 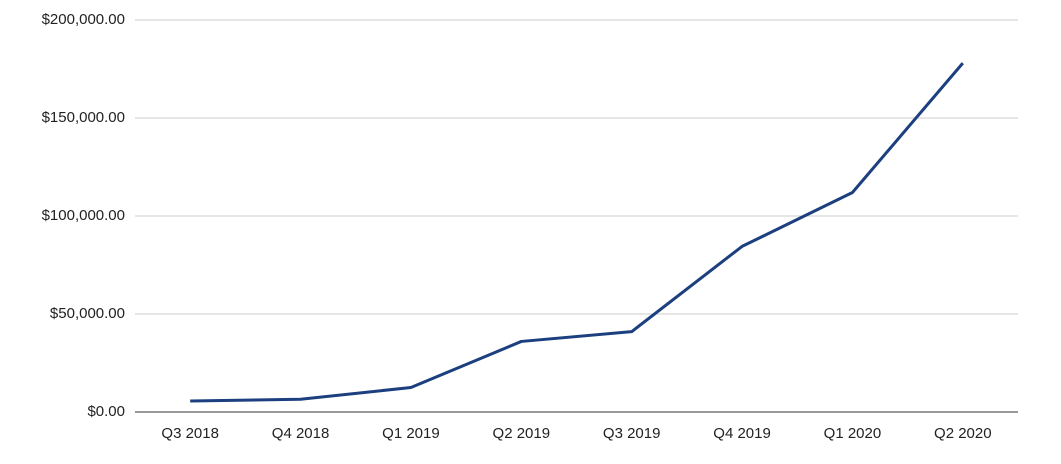 What do you see at coordinates (83, 215) in the screenshot?
I see `y-tick-label: $100,000.00` at bounding box center [83, 215].